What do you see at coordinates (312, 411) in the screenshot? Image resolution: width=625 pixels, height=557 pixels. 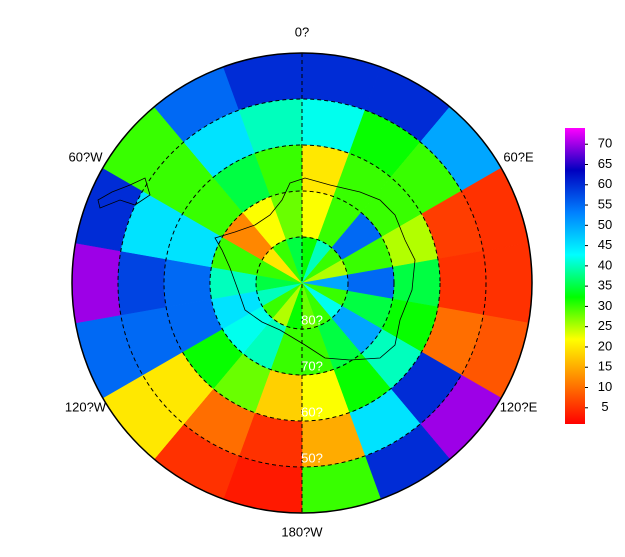 I see `latitude-label: 60?` at bounding box center [312, 411].